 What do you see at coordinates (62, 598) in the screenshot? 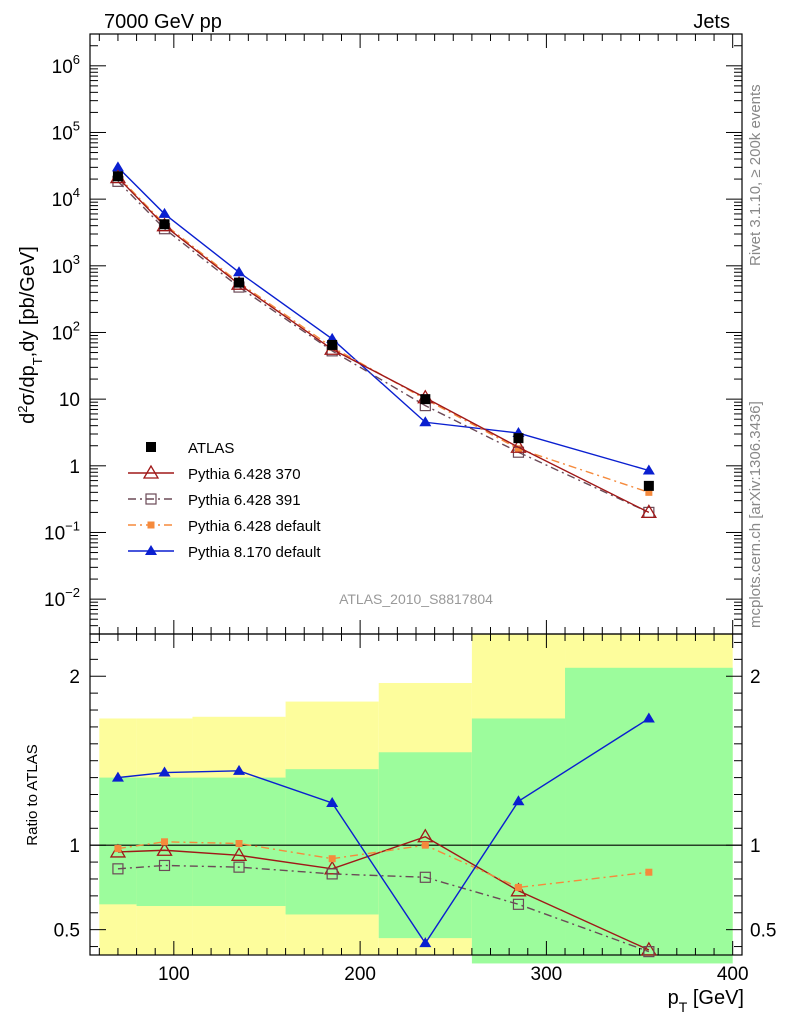
I see `y-tick-label: 10⁻²` at bounding box center [62, 598].